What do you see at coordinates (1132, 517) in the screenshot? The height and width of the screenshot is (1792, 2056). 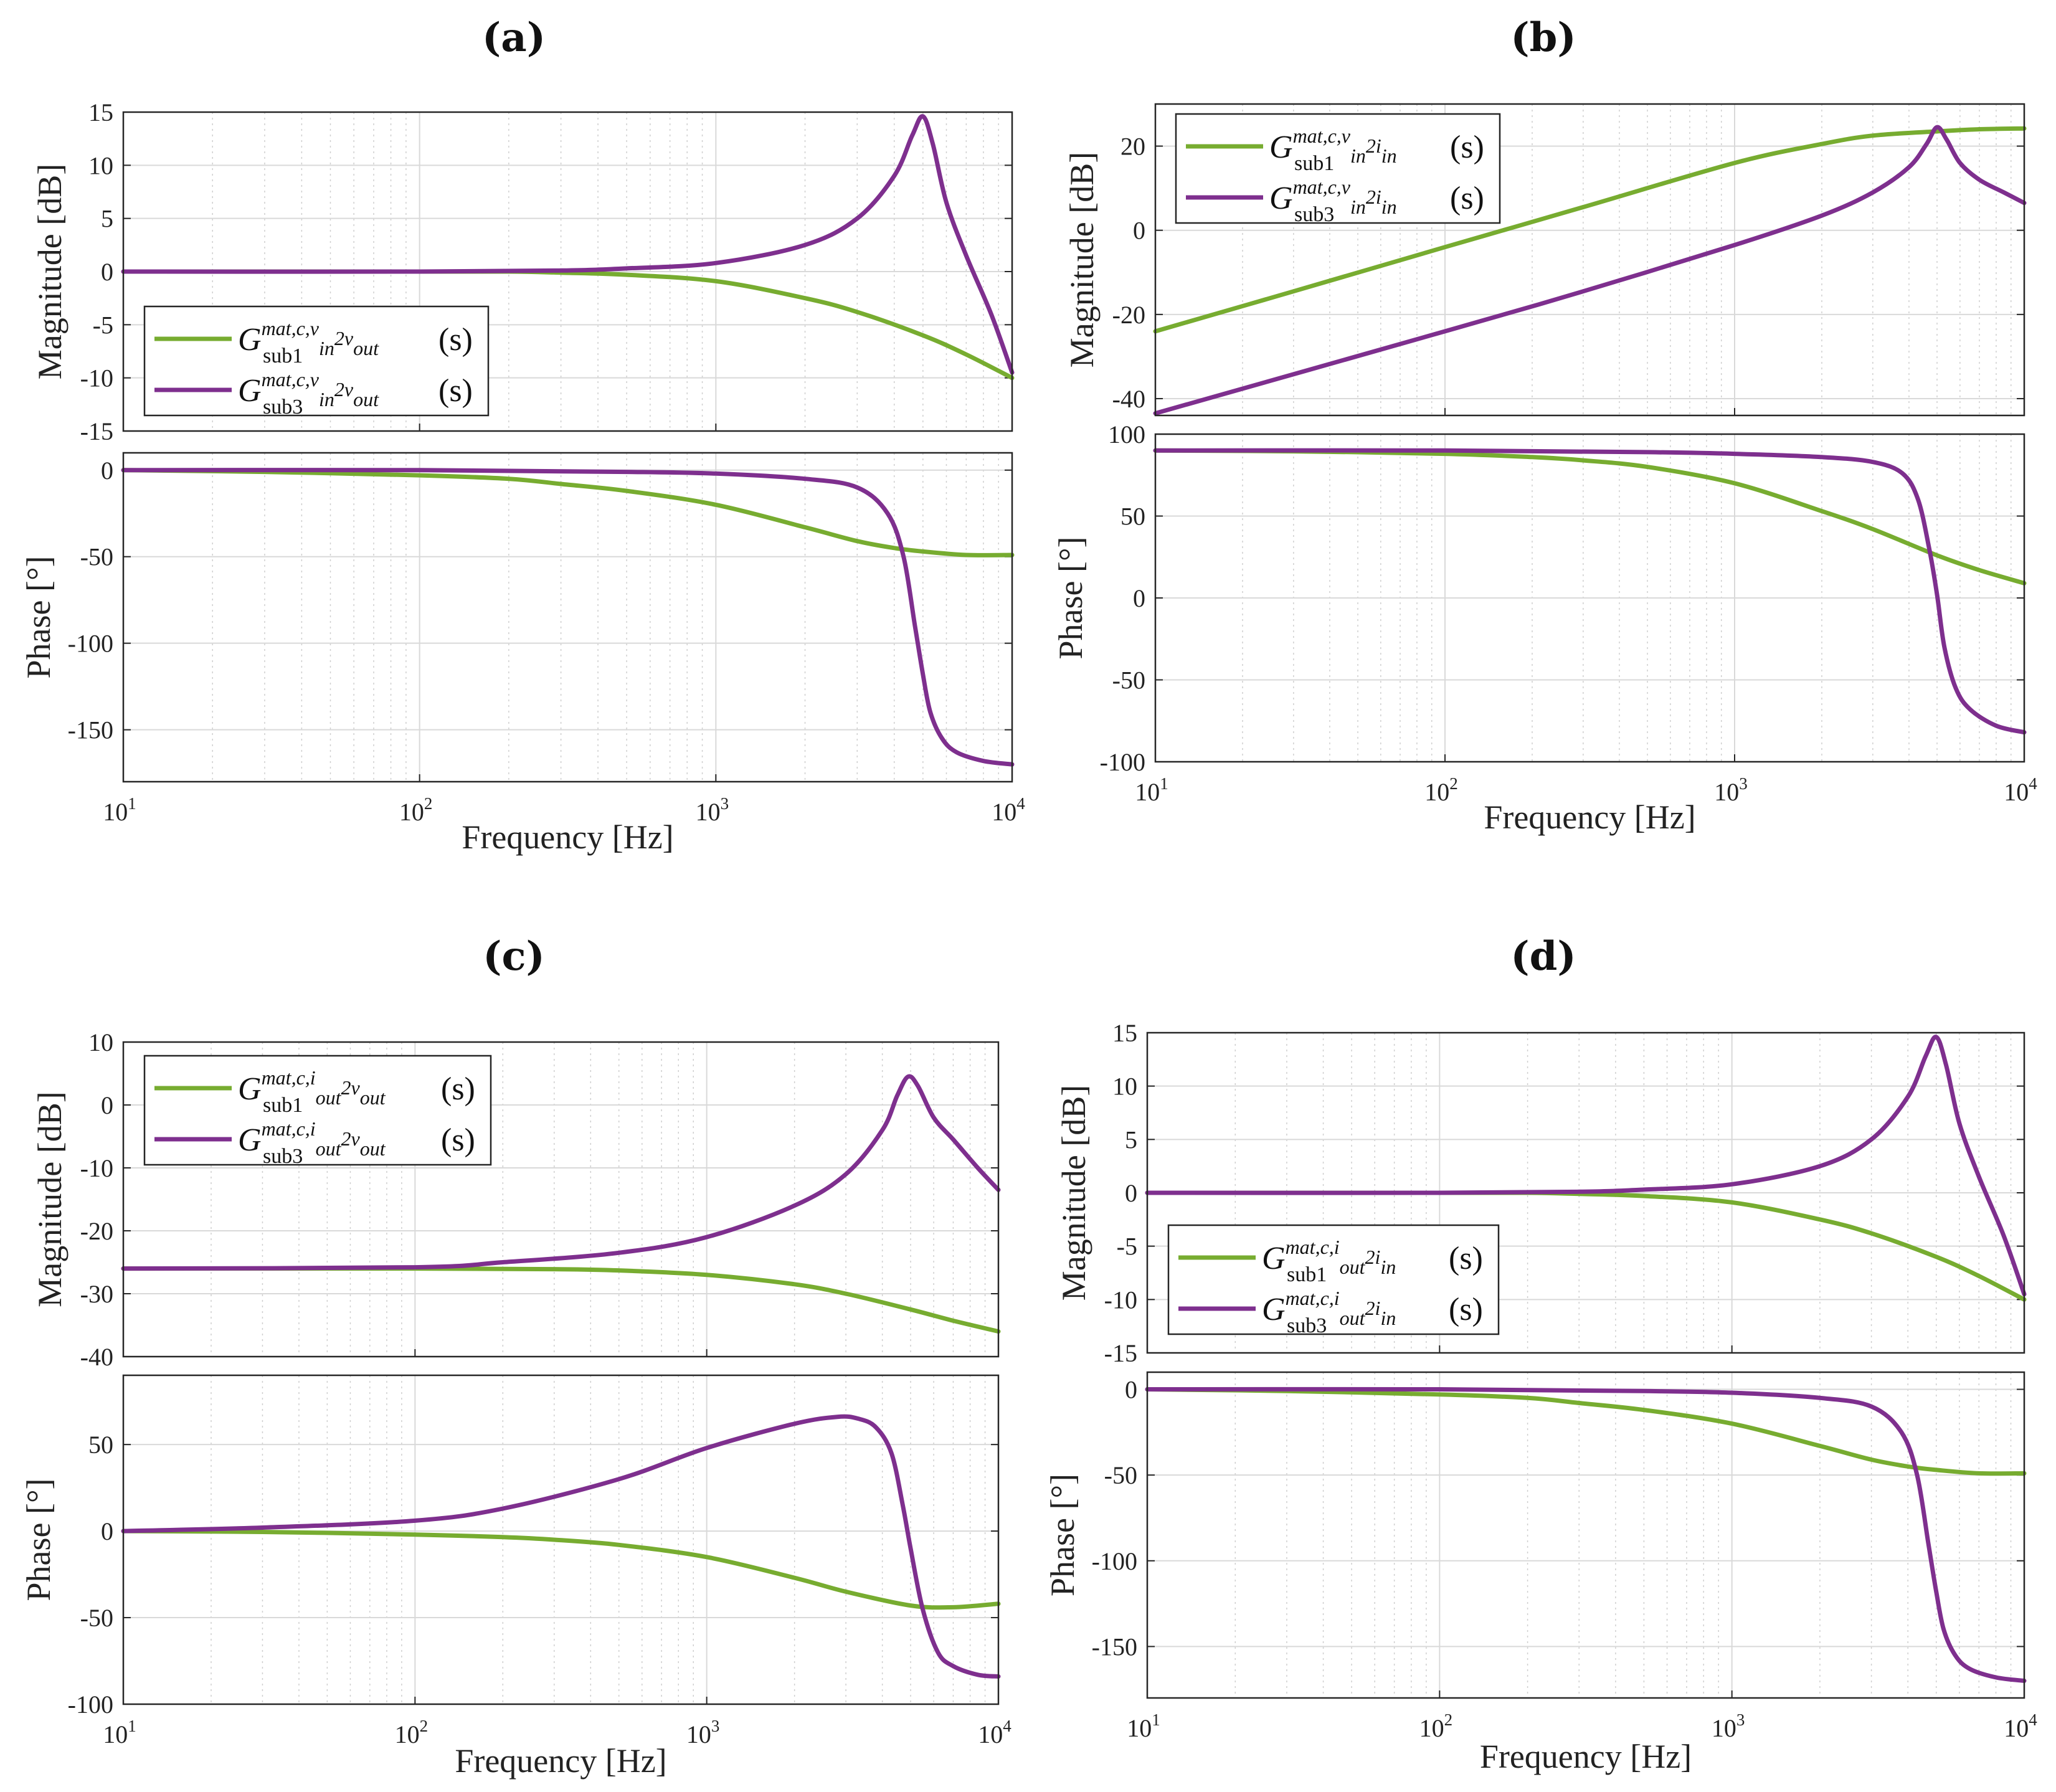 I see `y-tick-label: 50` at bounding box center [1132, 517].